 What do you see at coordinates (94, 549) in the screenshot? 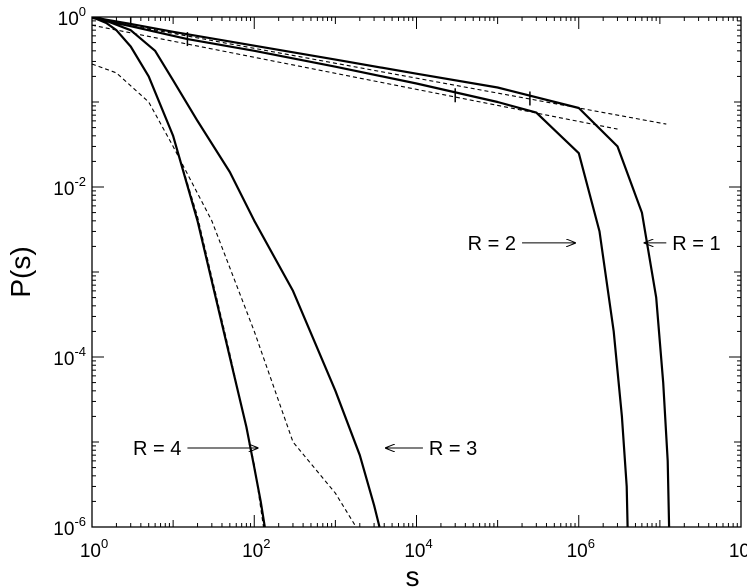
I see `x-tick-label: 10⁰` at bounding box center [94, 549].